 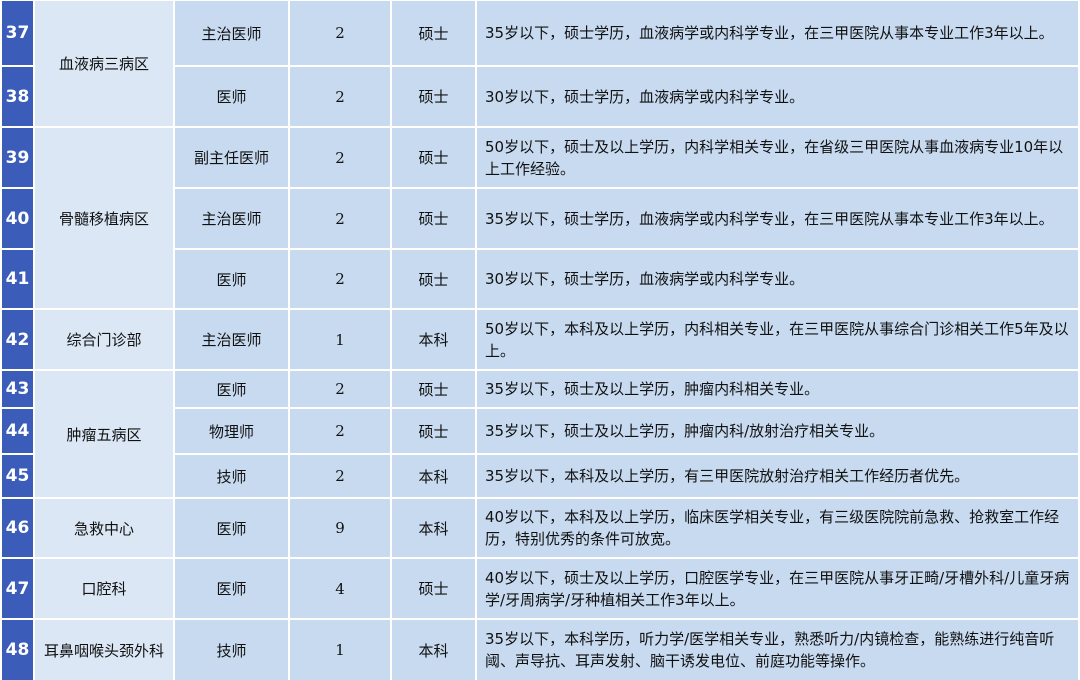 What do you see at coordinates (17, 157) in the screenshot?
I see `row-number: 39` at bounding box center [17, 157].